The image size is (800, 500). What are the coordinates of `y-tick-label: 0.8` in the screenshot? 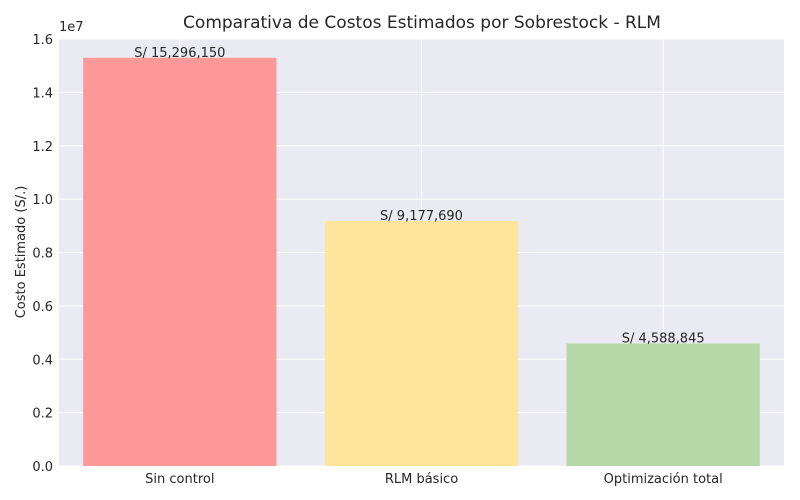 It's located at (42, 254).